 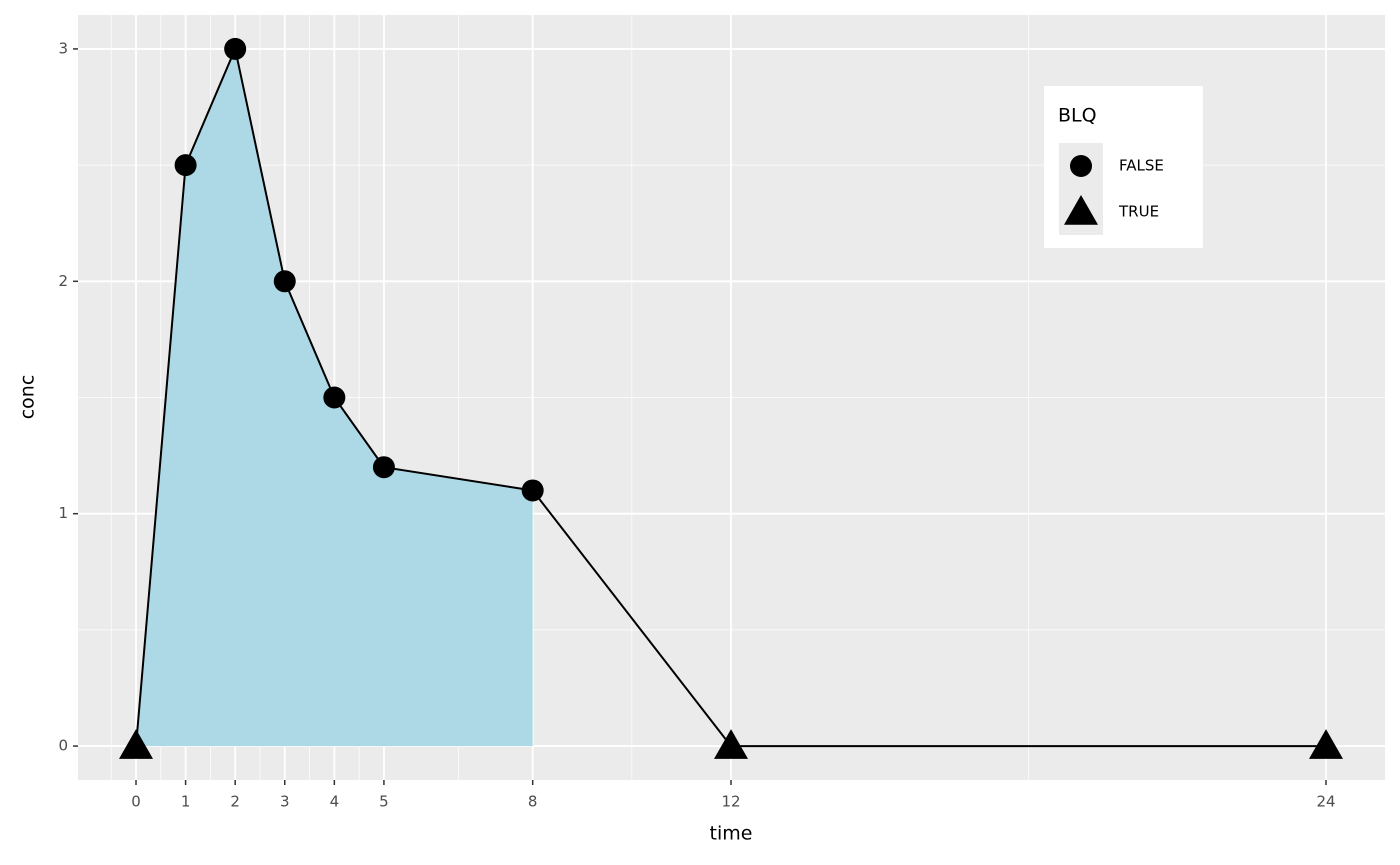 I want to click on legend-label: TRUE, so click(x=1138, y=212).